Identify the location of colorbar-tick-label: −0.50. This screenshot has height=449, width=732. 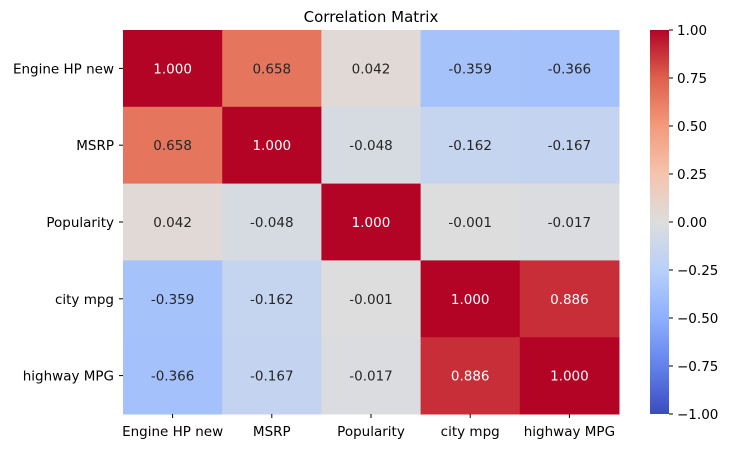
(697, 319).